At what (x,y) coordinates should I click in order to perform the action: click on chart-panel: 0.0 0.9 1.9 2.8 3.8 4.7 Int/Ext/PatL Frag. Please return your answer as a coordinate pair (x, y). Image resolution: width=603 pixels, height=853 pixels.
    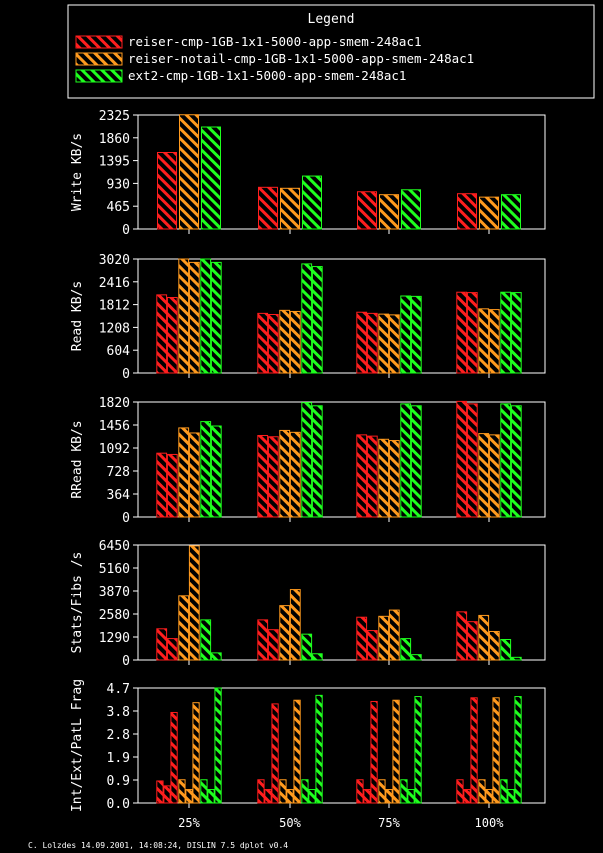
    Looking at the image, I should click on (308, 745).